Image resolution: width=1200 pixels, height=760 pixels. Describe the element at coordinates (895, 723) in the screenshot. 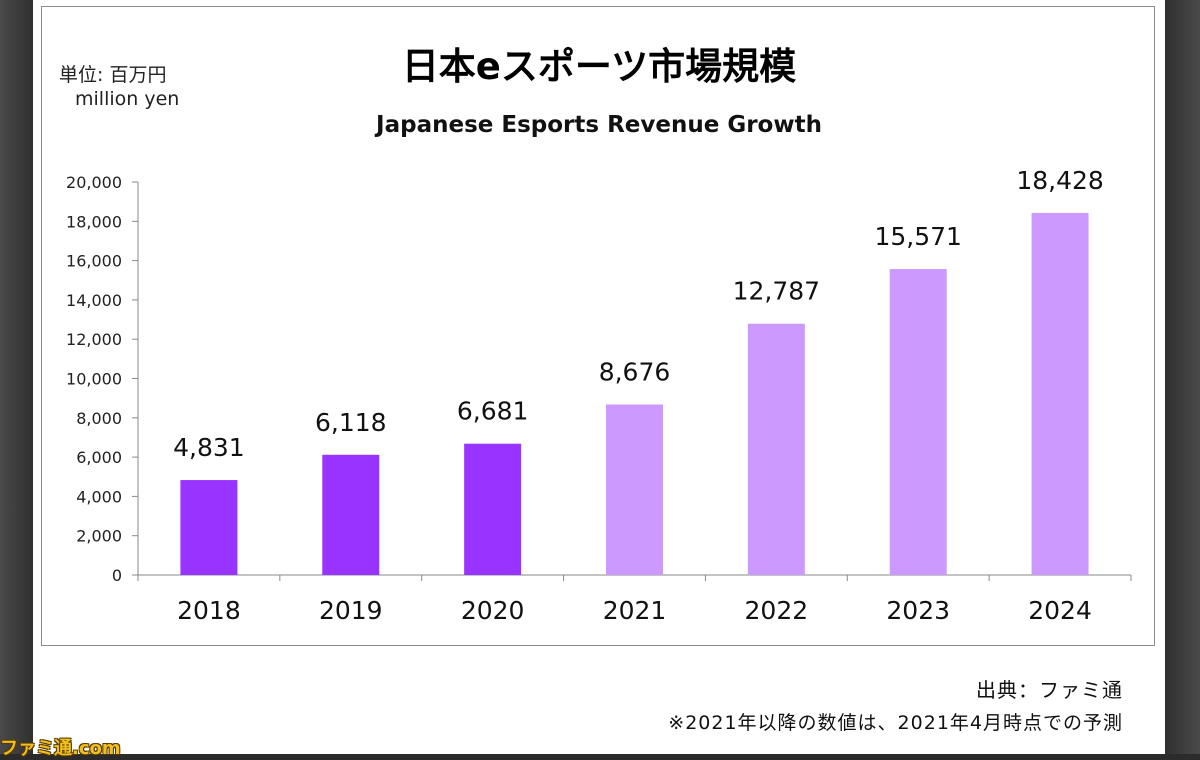

I see `forecast-note: ※2021年以降の数値は、2021年4月時点での予測` at that location.